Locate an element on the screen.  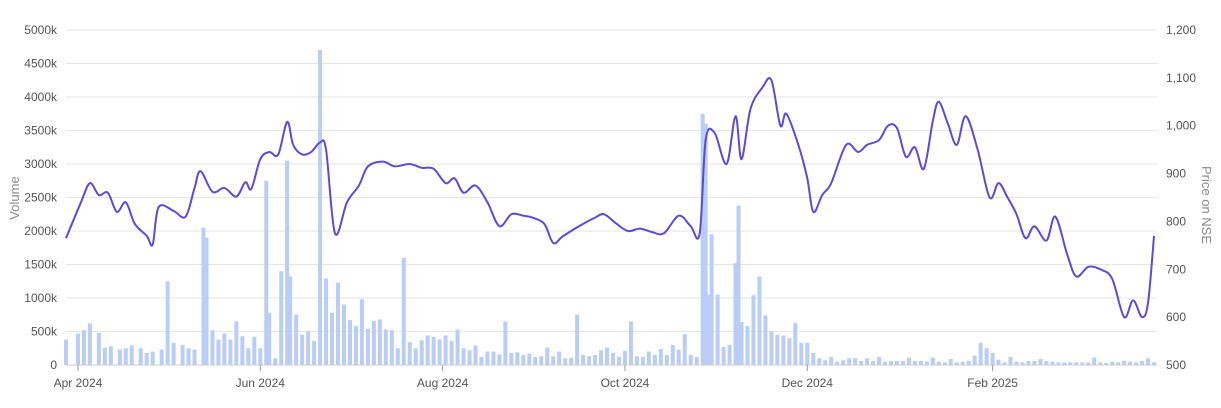
price-axis-title: Price on NSE is located at coordinates (1206, 205).